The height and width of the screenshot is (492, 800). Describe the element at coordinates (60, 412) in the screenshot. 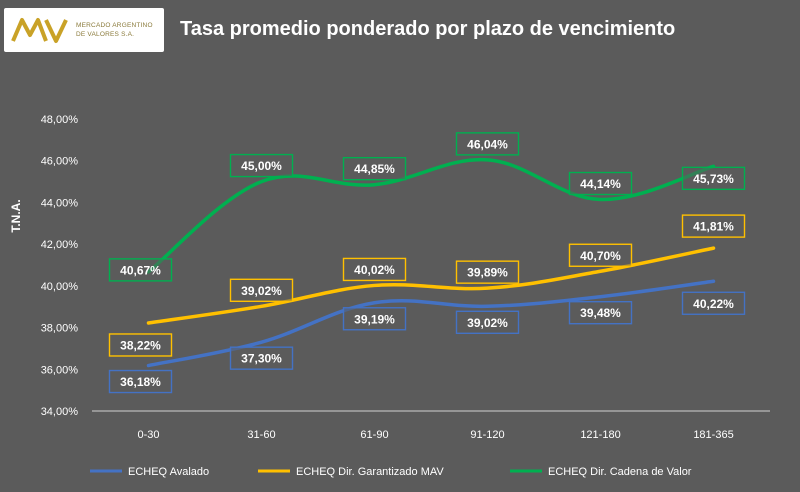

I see `y-tick-label: 34,00%` at that location.